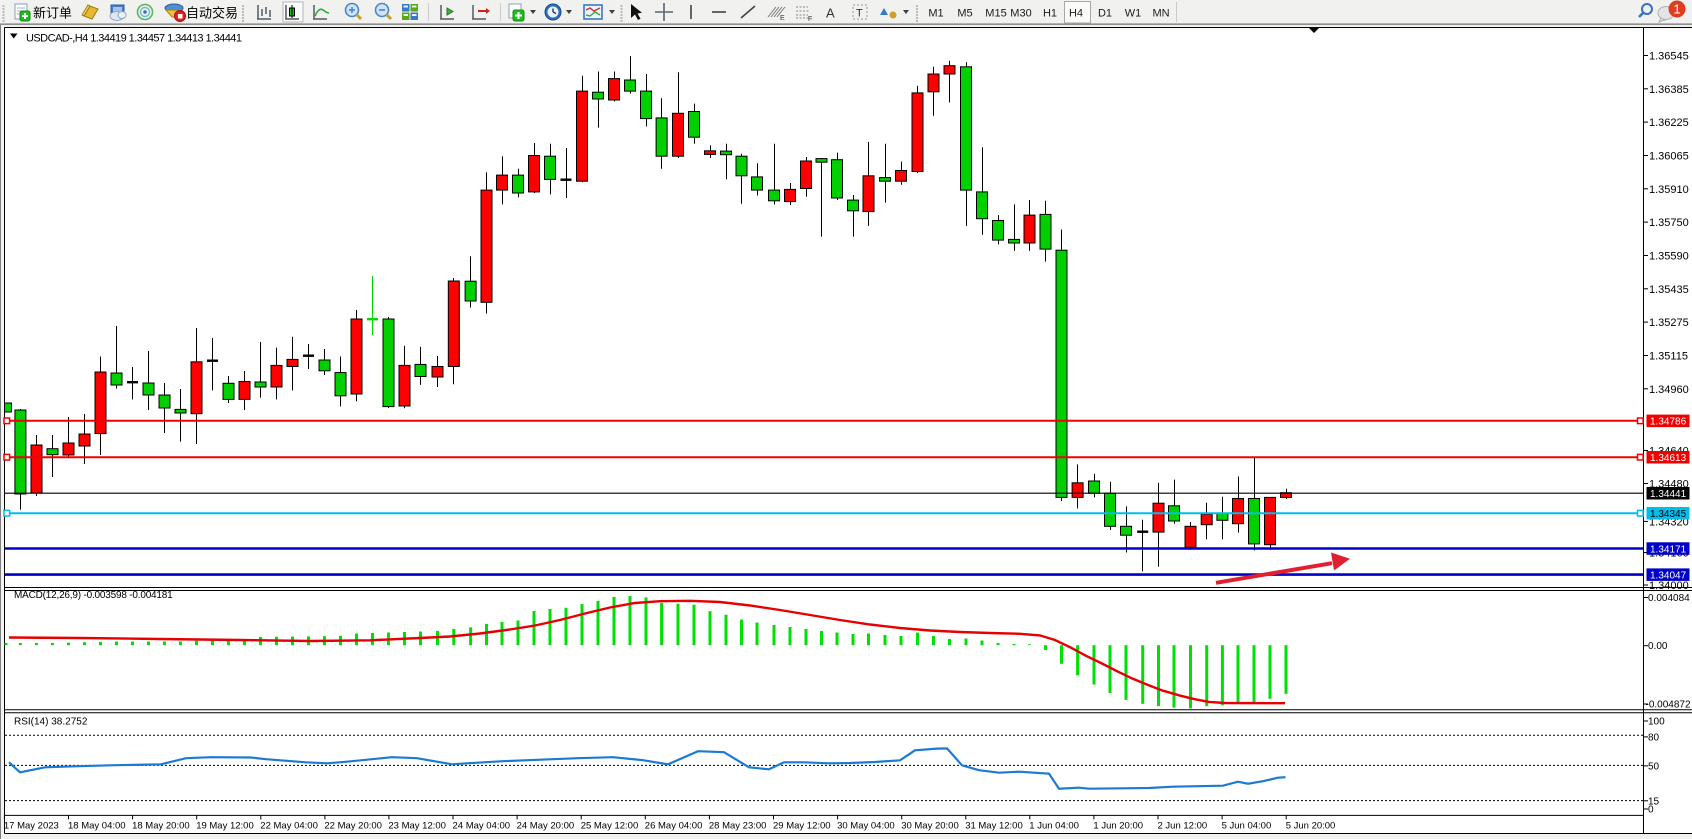 The image size is (1692, 839). What do you see at coordinates (1651, 810) in the screenshot?
I see `svg-text: 0` at bounding box center [1651, 810].